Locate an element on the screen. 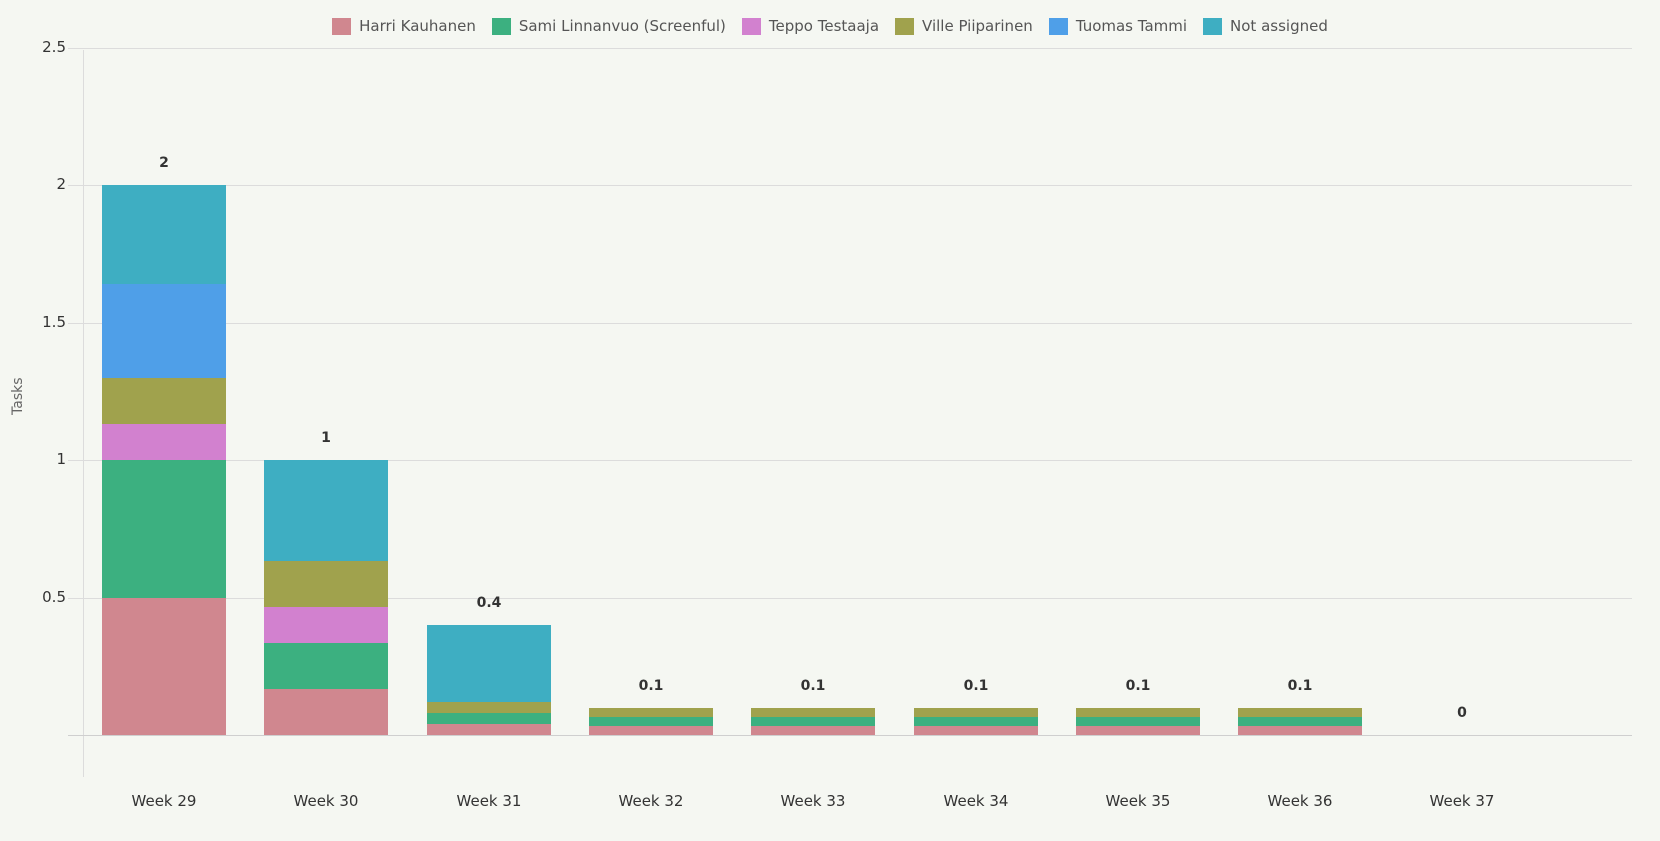 This screenshot has width=1660, height=841. legend-item: Harri Kauhanen is located at coordinates (404, 26).